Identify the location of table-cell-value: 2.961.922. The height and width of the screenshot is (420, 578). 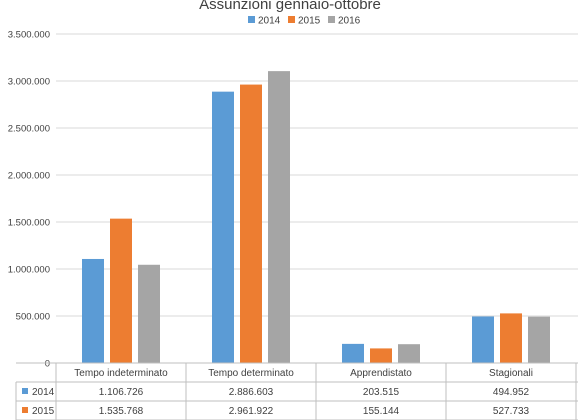
(251, 411).